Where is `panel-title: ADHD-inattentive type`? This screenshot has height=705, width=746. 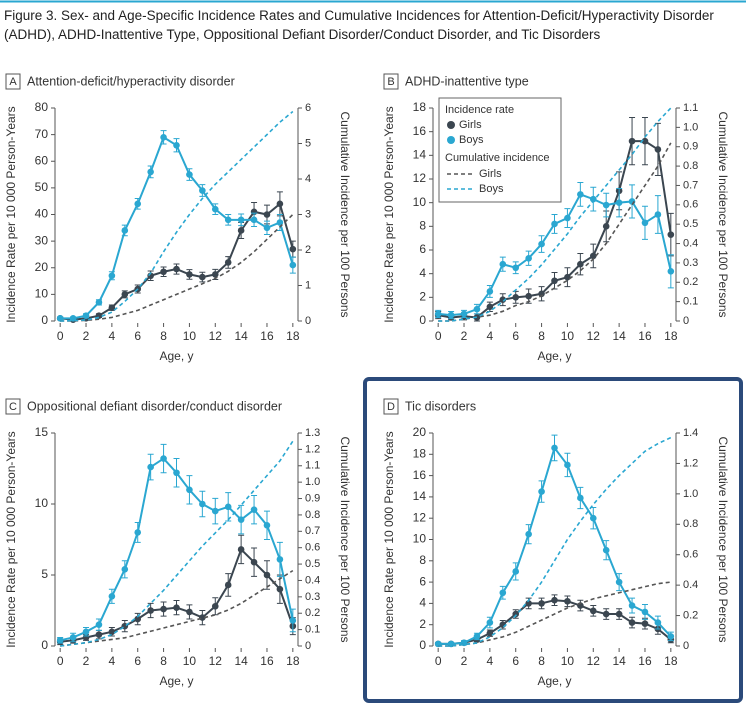 panel-title: ADHD-inattentive type is located at coordinates (467, 81).